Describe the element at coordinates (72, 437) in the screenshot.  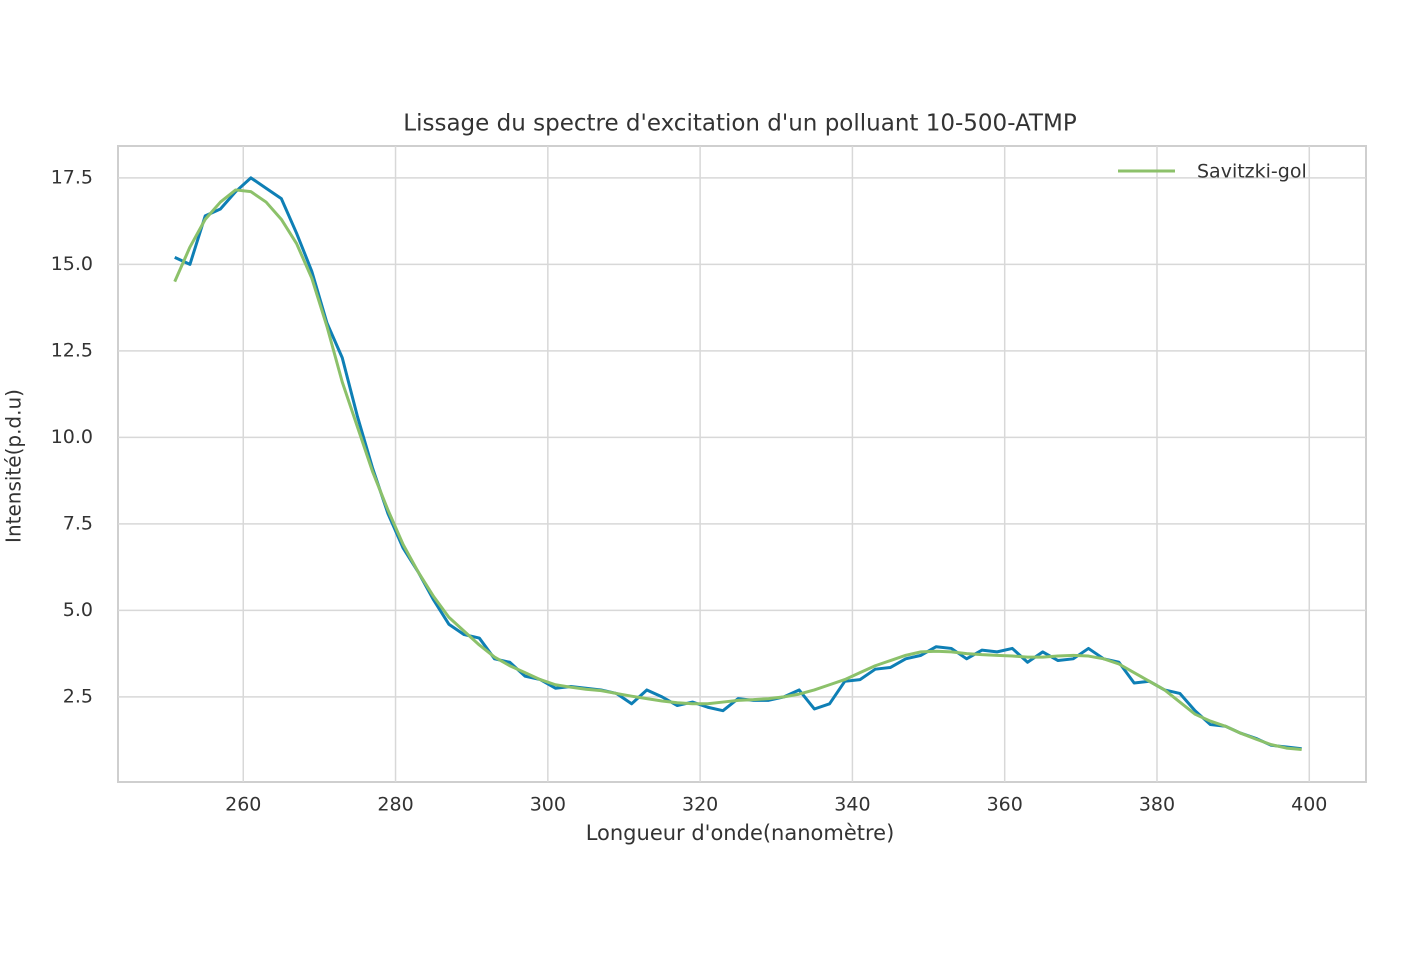
I see `y-tick-label: 10.0` at that location.